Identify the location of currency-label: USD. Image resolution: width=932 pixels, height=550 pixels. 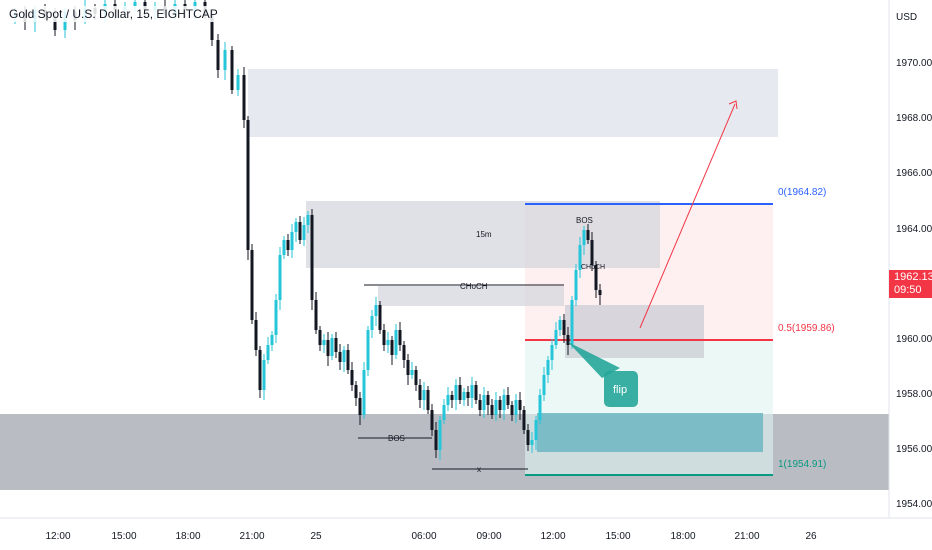
(906, 17).